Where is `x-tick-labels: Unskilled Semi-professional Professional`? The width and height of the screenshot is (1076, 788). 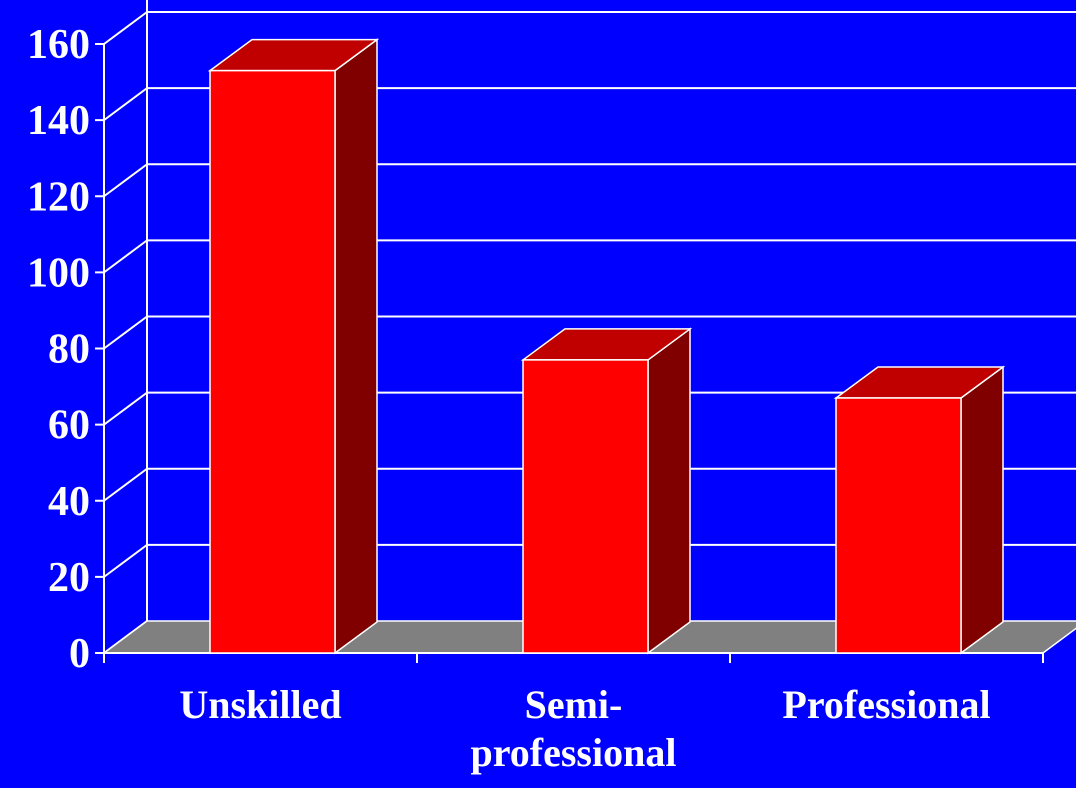
x-tick-labels: Unskilled Semi-professional Professional is located at coordinates (584, 728).